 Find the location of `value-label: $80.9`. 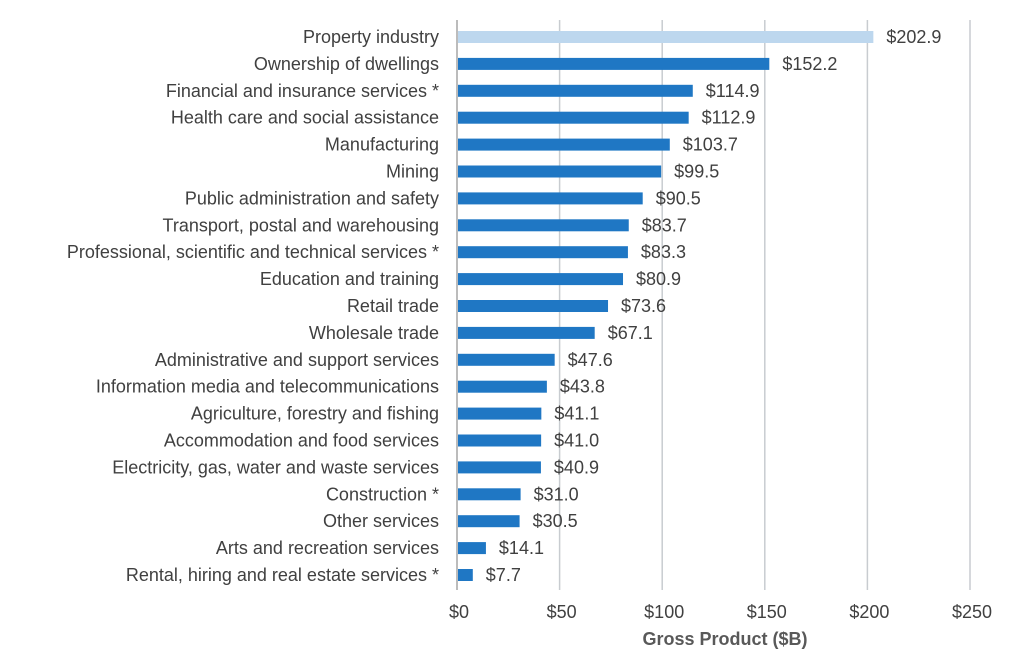

value-label: $80.9 is located at coordinates (658, 279).